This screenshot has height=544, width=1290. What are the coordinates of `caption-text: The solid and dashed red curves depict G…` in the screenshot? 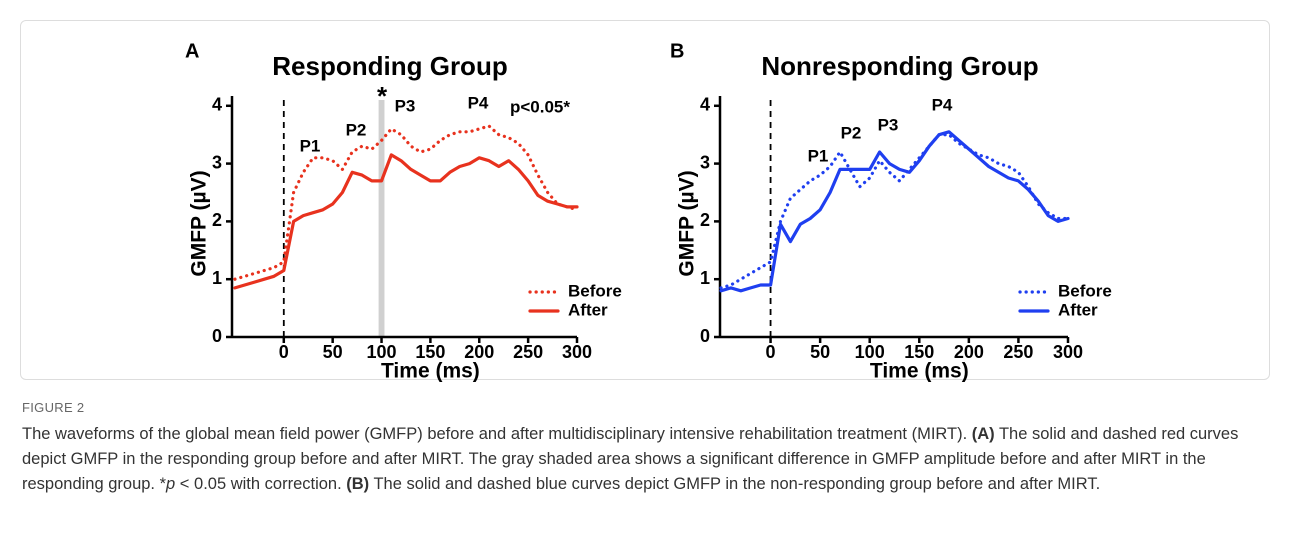 It's located at (630, 459).